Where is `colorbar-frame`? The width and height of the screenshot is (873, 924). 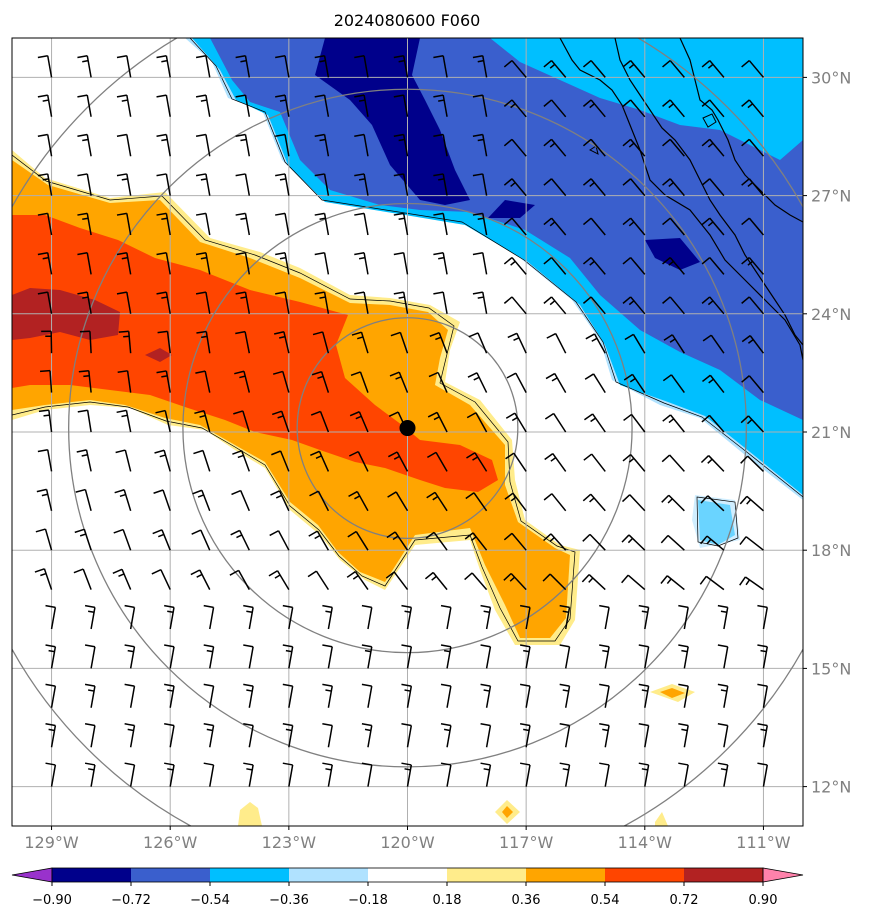 colorbar-frame is located at coordinates (407, 875).